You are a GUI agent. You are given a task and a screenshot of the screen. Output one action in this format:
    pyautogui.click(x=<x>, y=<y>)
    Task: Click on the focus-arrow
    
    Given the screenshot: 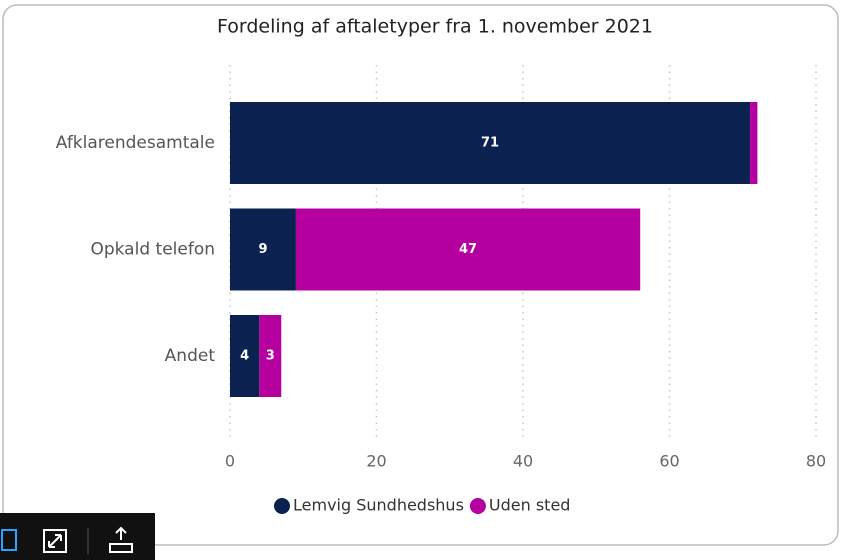 What is the action you would take?
    pyautogui.click(x=55, y=541)
    